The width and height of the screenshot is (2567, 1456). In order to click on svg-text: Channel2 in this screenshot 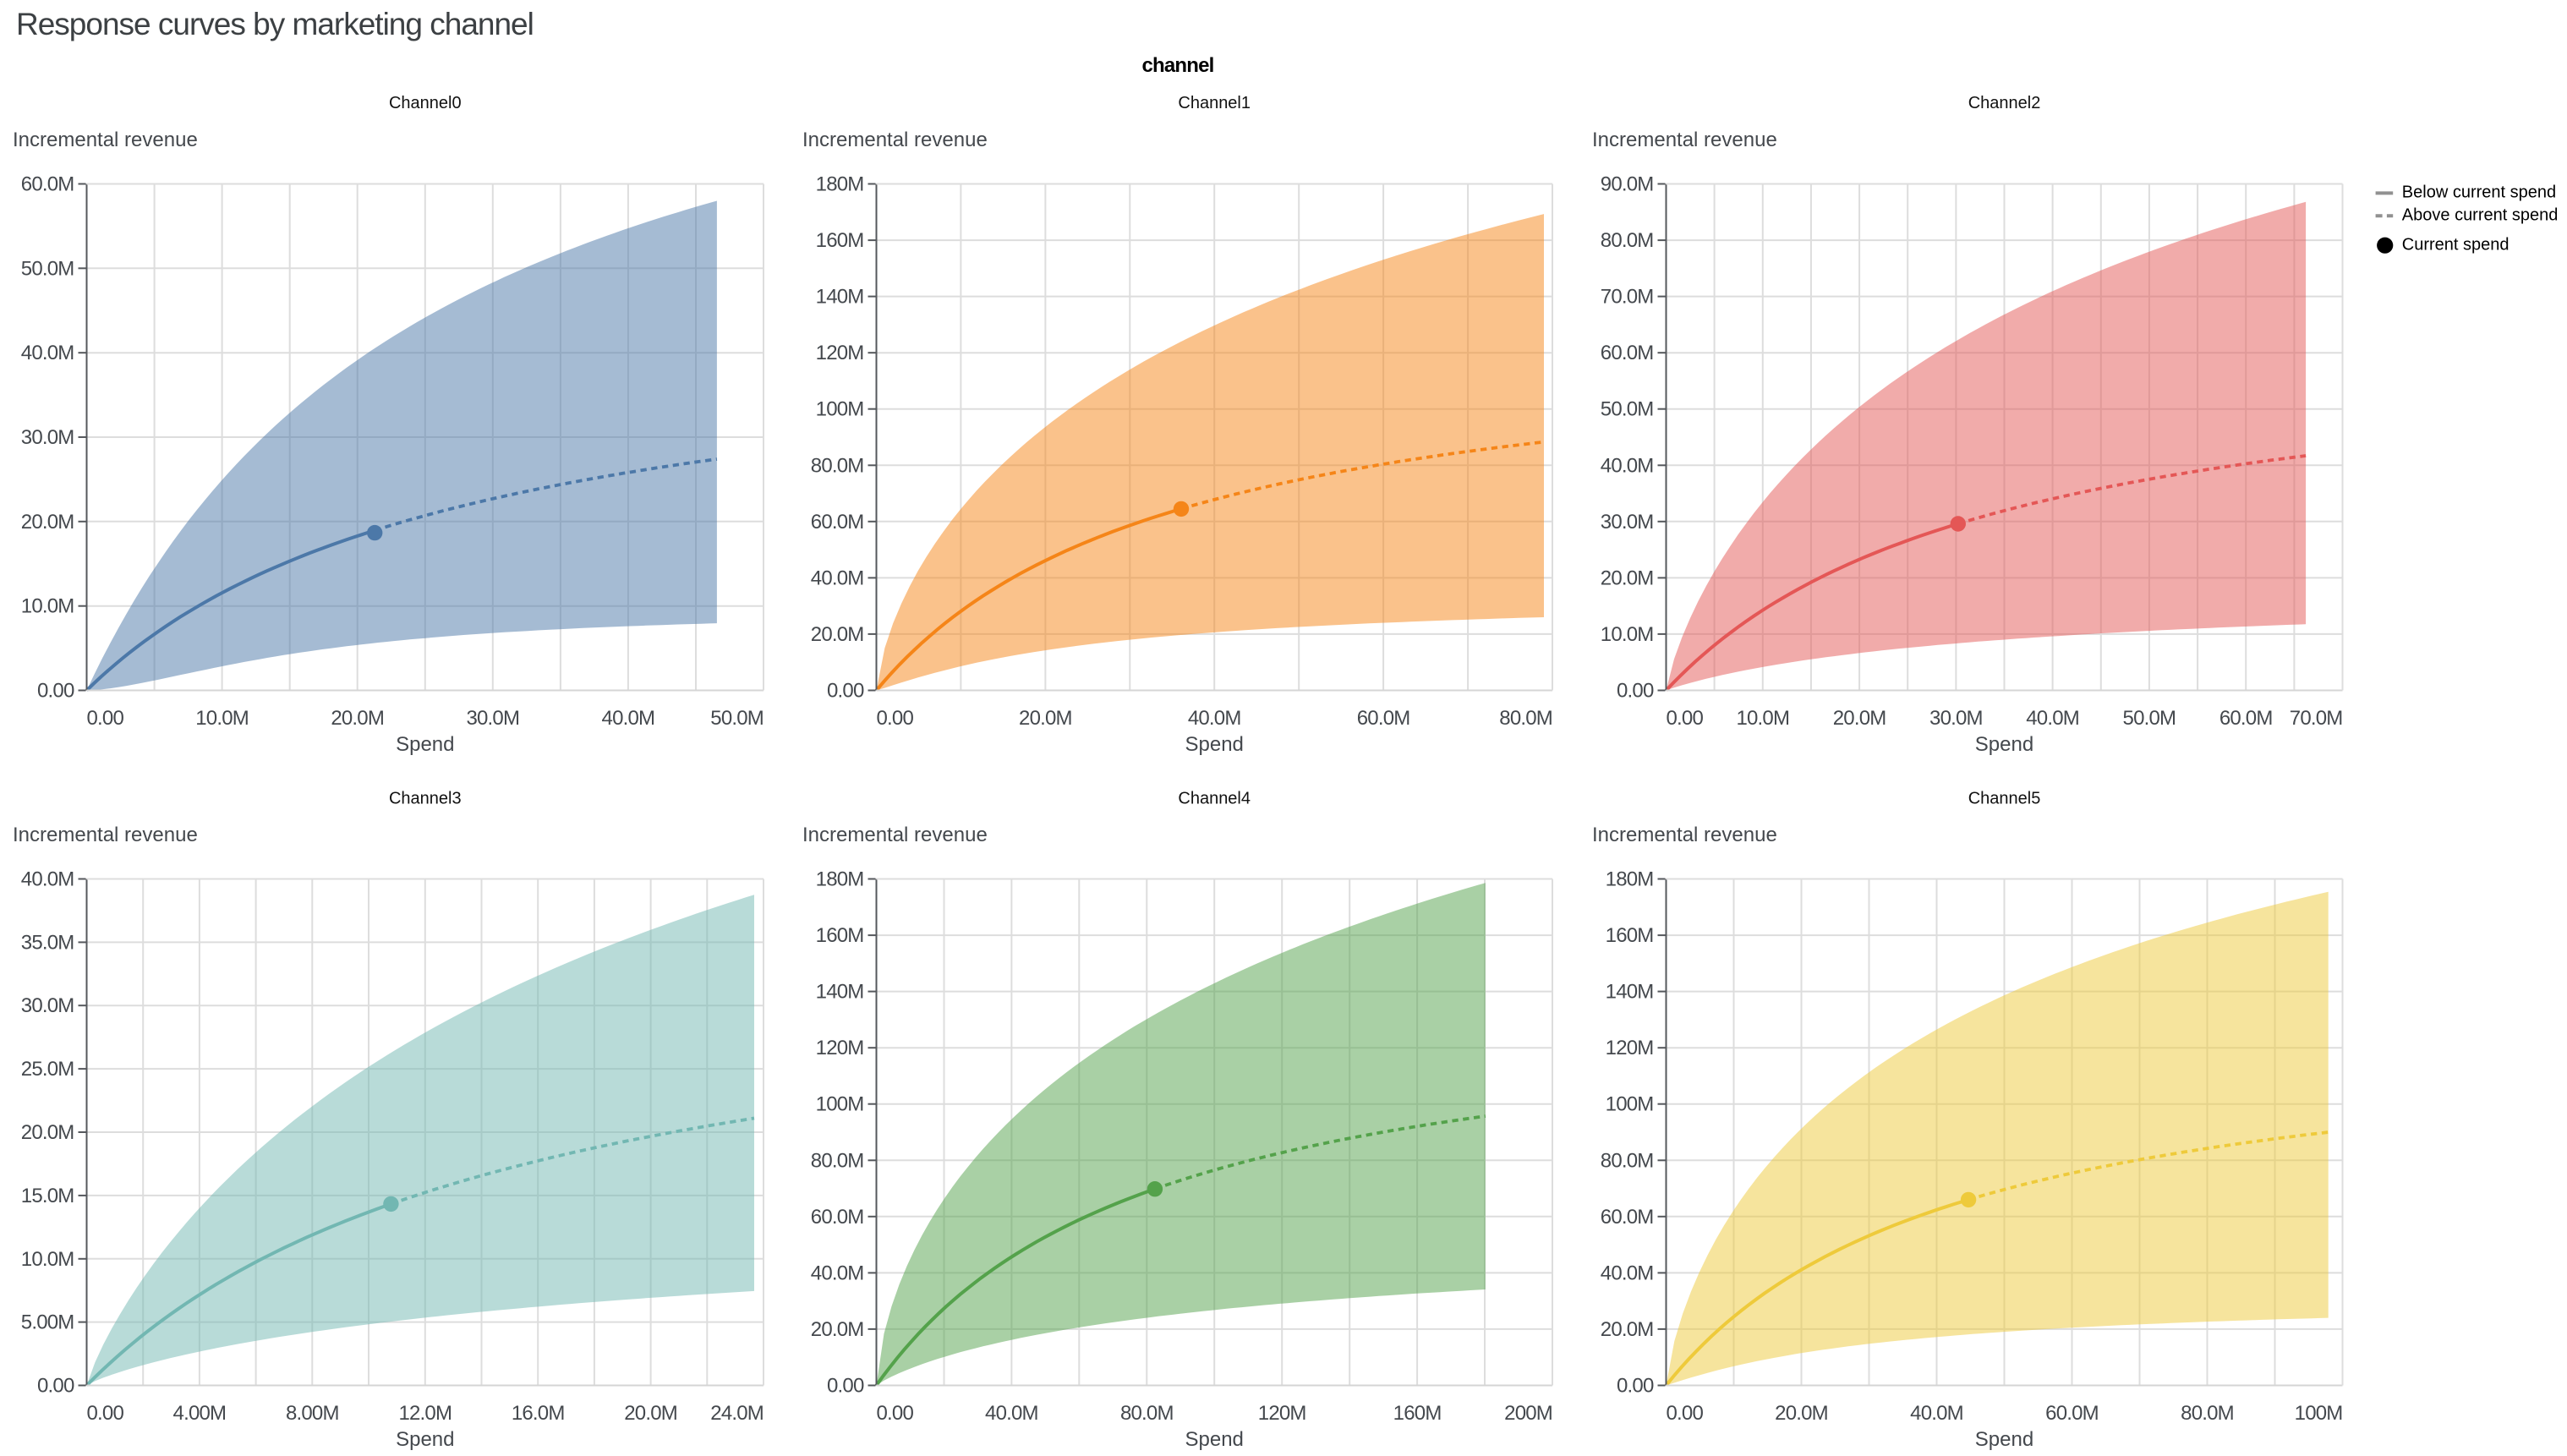, I will do `click(2005, 103)`.